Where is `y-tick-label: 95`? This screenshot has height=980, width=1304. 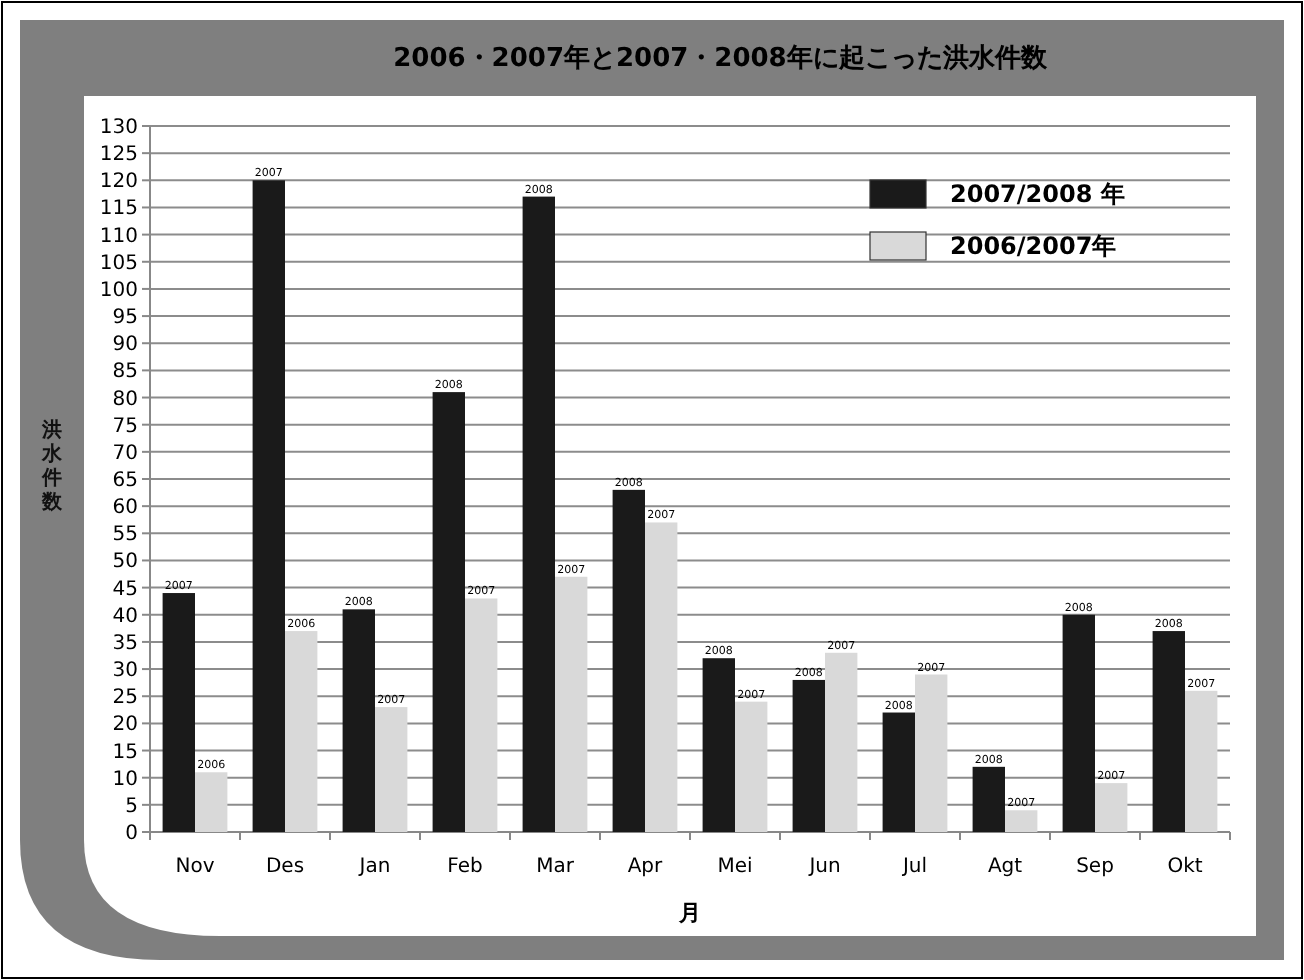 y-tick-label: 95 is located at coordinates (125, 318).